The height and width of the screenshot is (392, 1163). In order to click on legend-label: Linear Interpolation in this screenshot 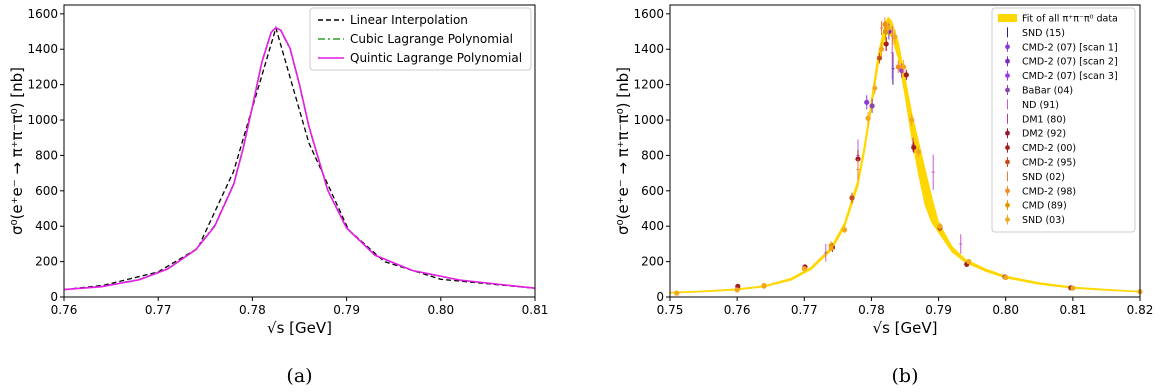, I will do `click(409, 20)`.